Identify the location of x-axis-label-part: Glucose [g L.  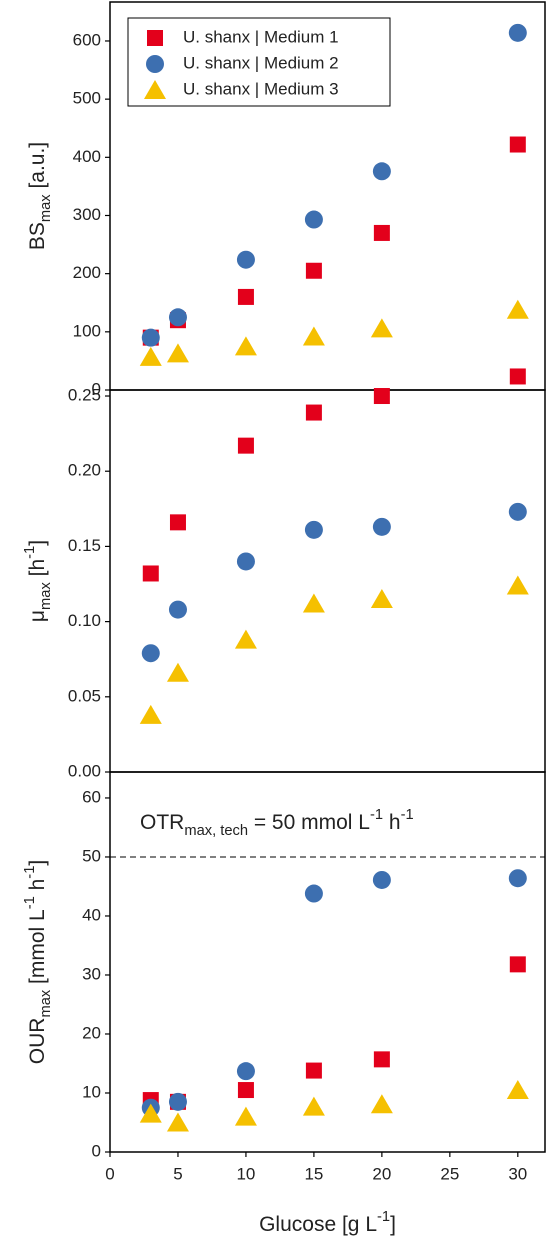
(318, 1224).